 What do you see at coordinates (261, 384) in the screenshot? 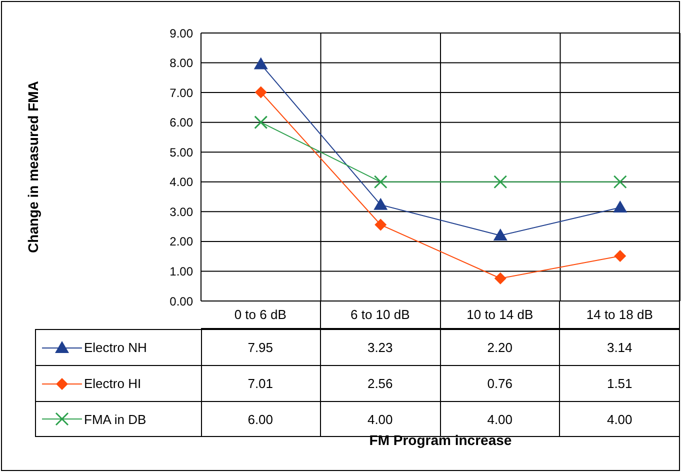
I see `data-label: 7.01` at bounding box center [261, 384].